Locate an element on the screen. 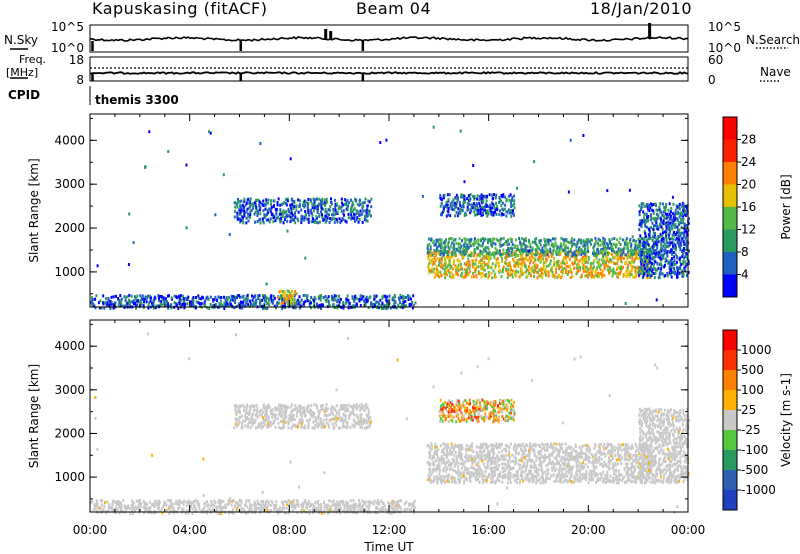  nsky-label: N.Sky is located at coordinates (21, 40).